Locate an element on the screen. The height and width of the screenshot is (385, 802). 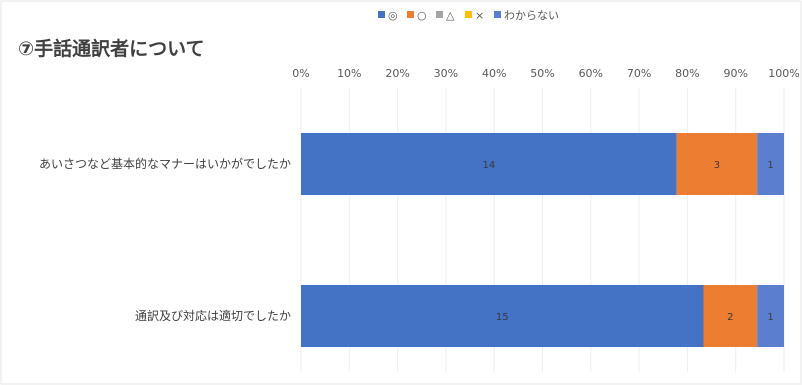
legend-label-3: × is located at coordinates (479, 15).